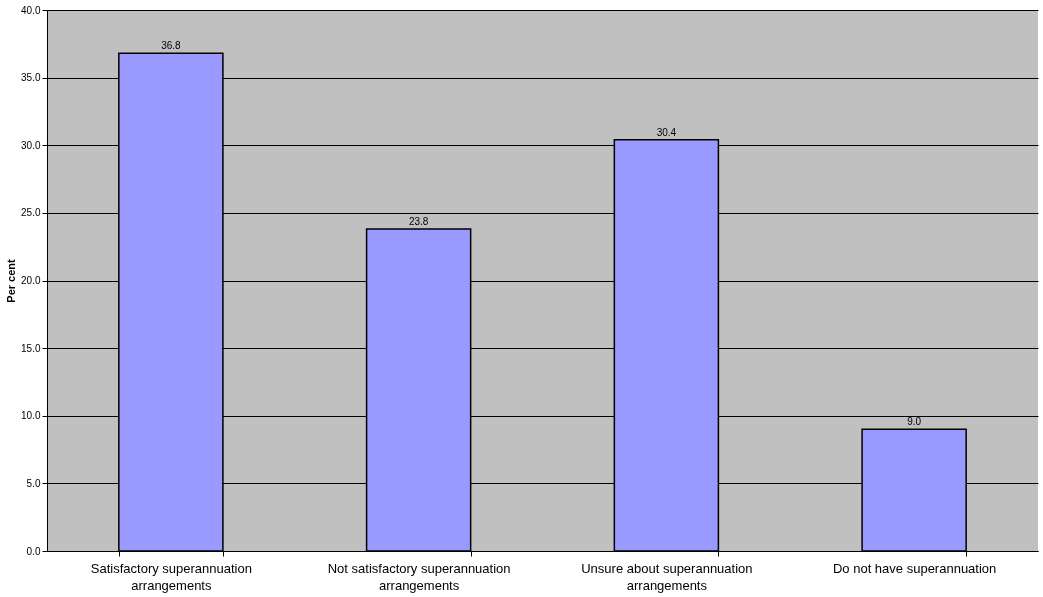 Image resolution: width=1043 pixels, height=597 pixels. I want to click on y-tick-label: 20.0, so click(31, 280).